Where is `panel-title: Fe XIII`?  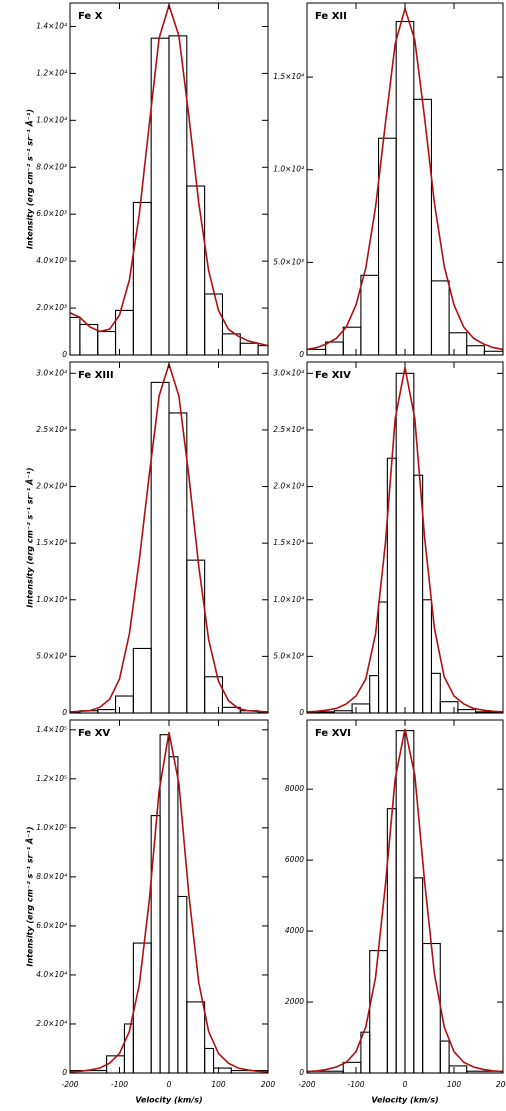 panel-title: Fe XIII is located at coordinates (96, 375).